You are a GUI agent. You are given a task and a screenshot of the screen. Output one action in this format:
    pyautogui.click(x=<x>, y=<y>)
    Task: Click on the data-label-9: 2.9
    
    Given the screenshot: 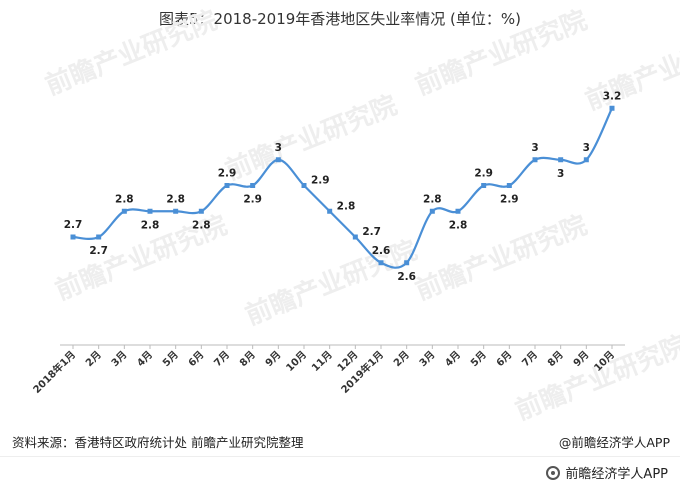 What is the action you would take?
    pyautogui.click(x=320, y=181)
    